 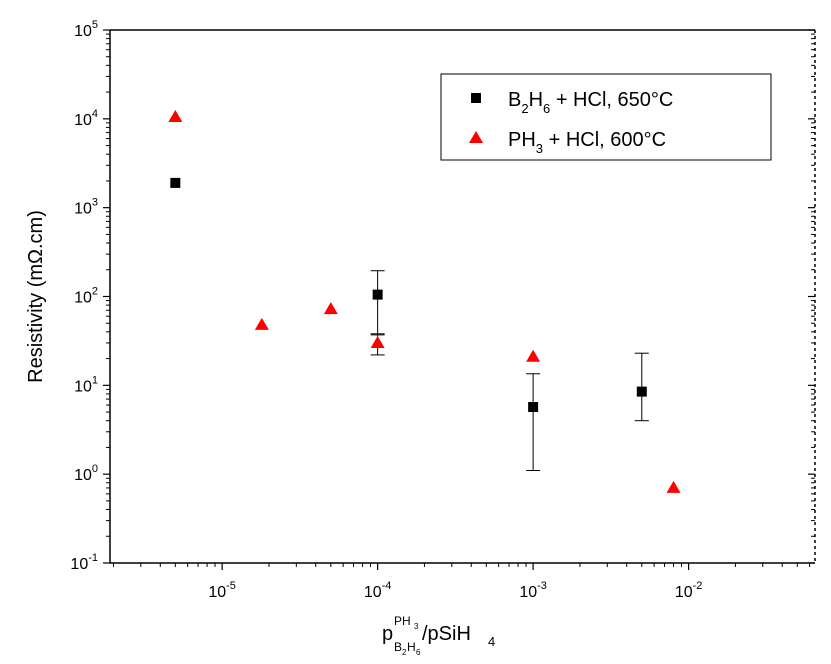 What do you see at coordinates (387, 634) in the screenshot?
I see `x-axis-label-base: p` at bounding box center [387, 634].